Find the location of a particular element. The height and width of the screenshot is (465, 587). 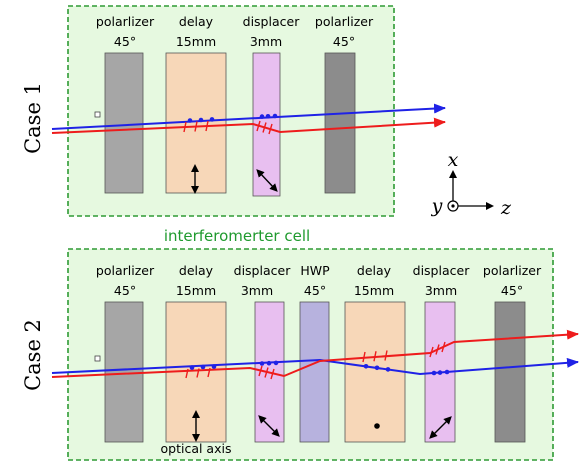

case2-blue-dots-delay2 is located at coordinates (377, 368).